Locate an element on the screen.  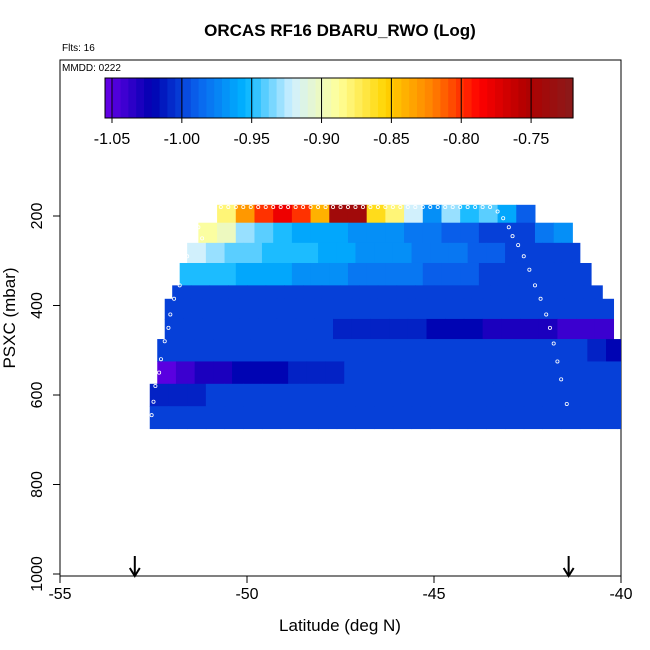
y-tick-label: 1000 is located at coordinates (37, 574).